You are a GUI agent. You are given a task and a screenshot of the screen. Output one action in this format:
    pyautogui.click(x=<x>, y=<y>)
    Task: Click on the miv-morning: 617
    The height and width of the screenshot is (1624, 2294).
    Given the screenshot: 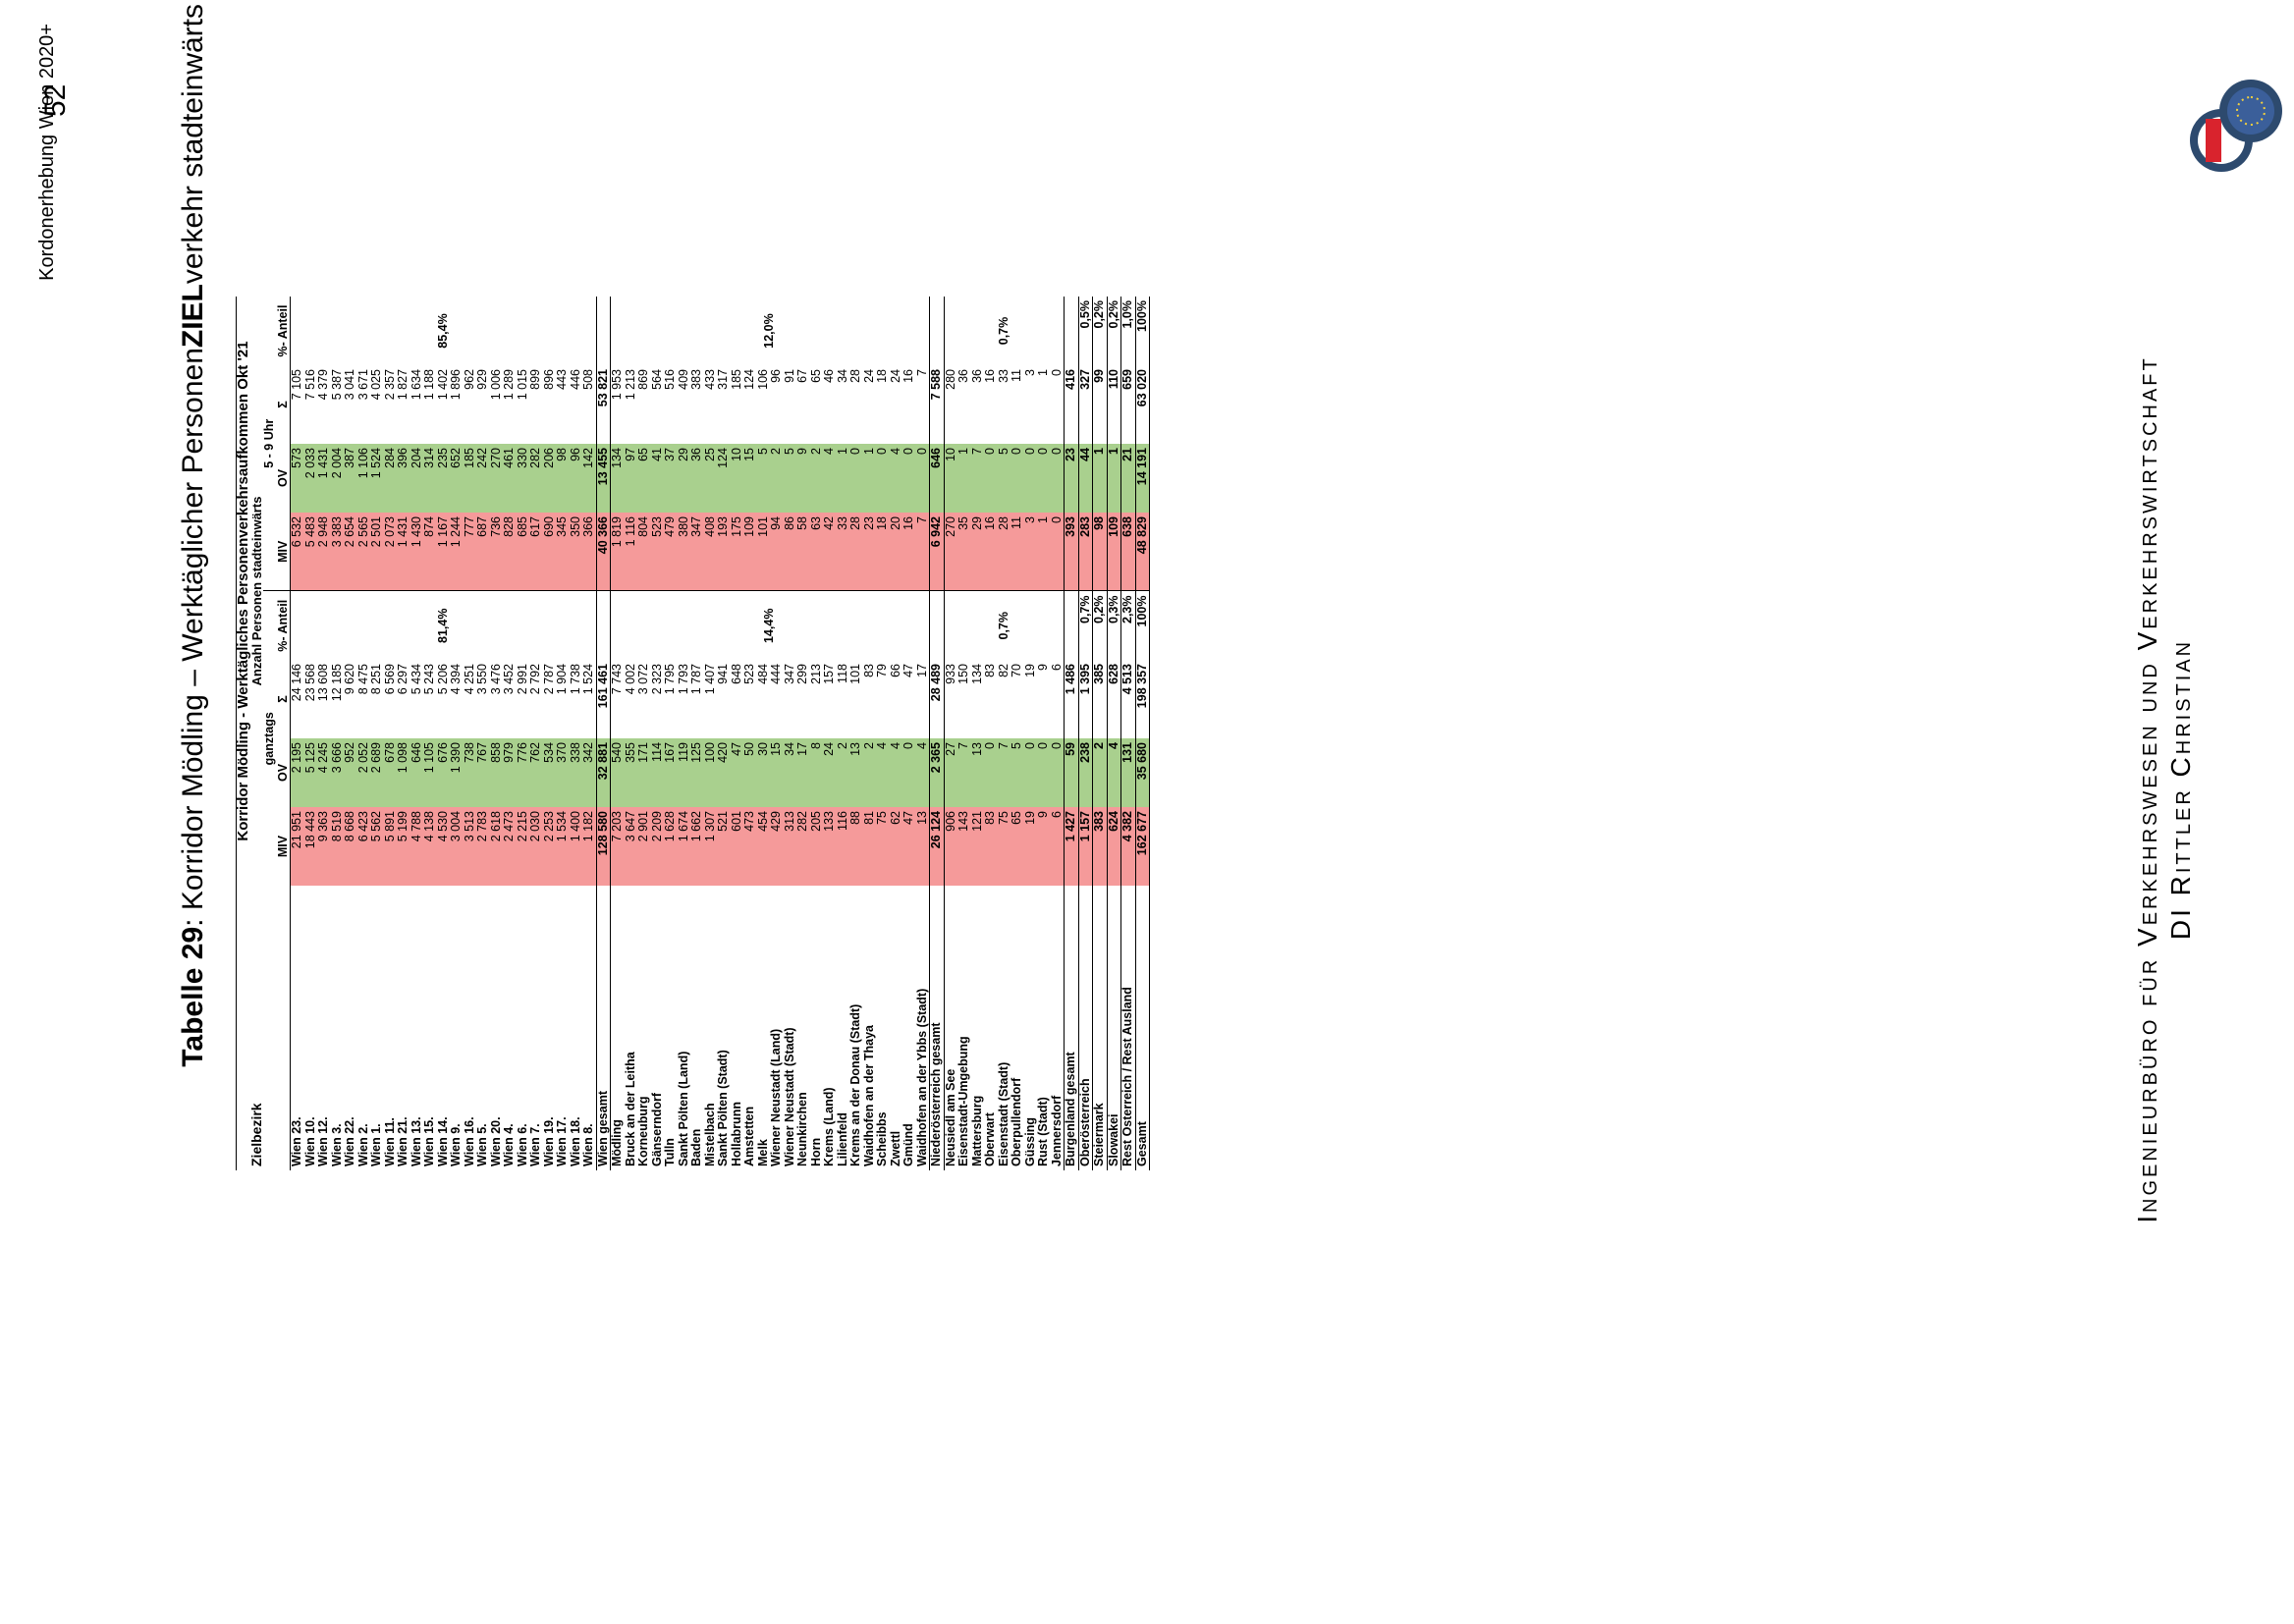 What is the action you would take?
    pyautogui.click(x=536, y=552)
    